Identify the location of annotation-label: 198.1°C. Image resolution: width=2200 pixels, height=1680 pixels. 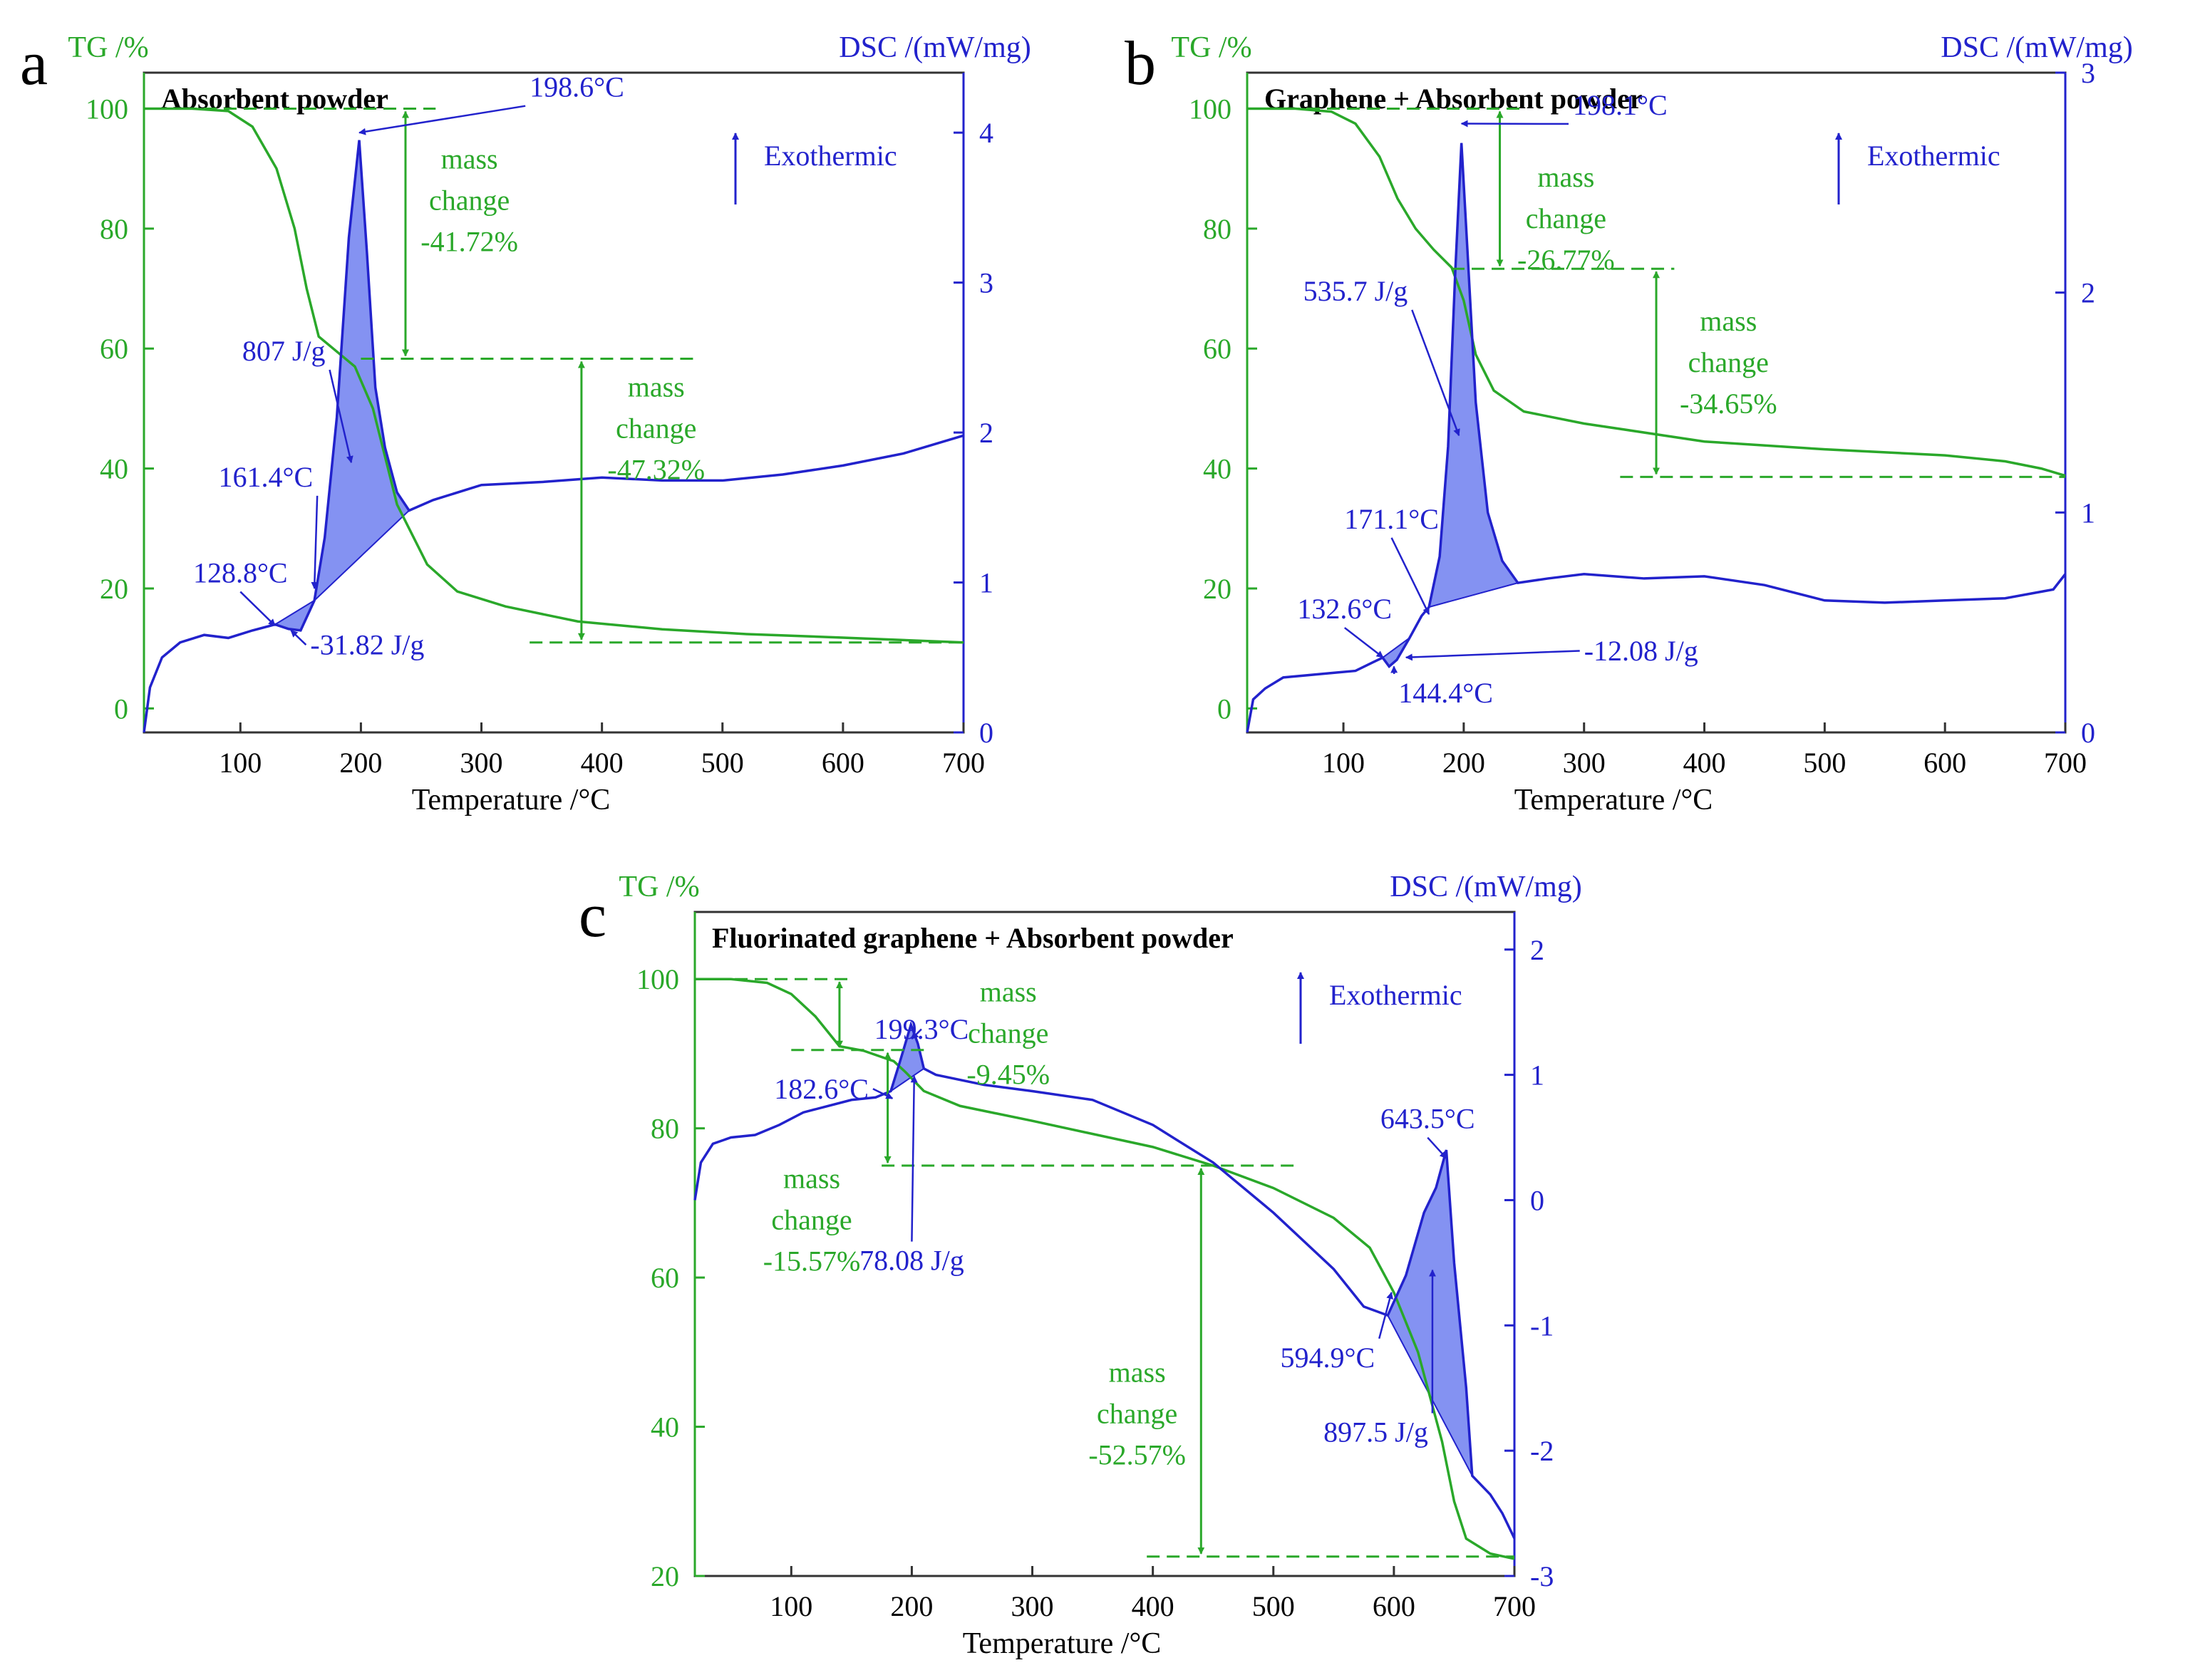
(1620, 105).